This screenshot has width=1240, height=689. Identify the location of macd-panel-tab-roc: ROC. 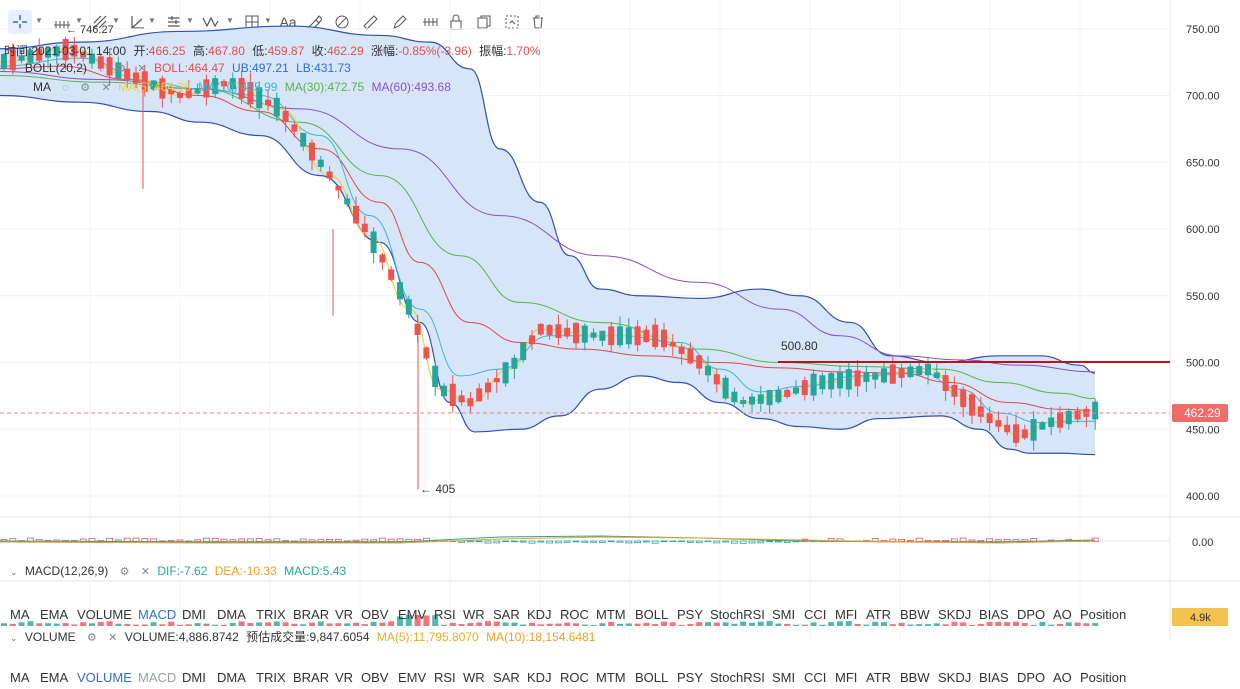
(574, 614).